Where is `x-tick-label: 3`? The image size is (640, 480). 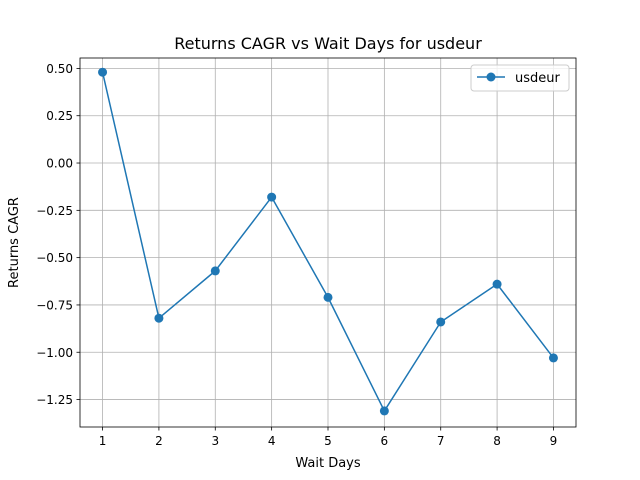 x-tick-label: 3 is located at coordinates (215, 441).